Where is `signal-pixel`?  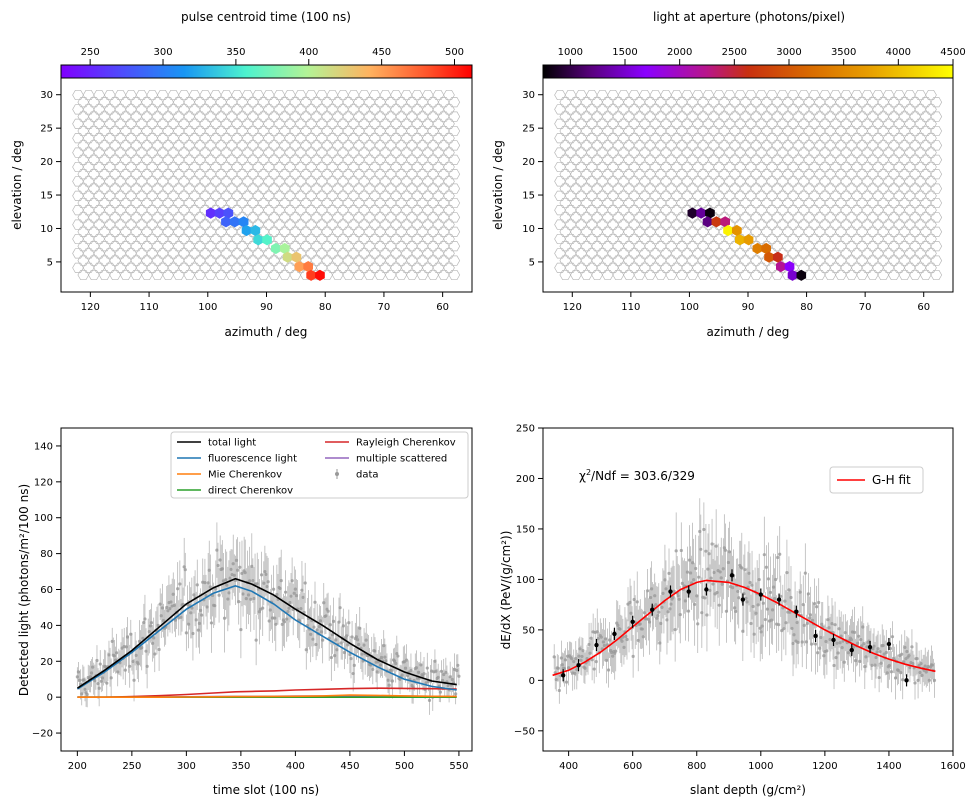 signal-pixel is located at coordinates (243, 222).